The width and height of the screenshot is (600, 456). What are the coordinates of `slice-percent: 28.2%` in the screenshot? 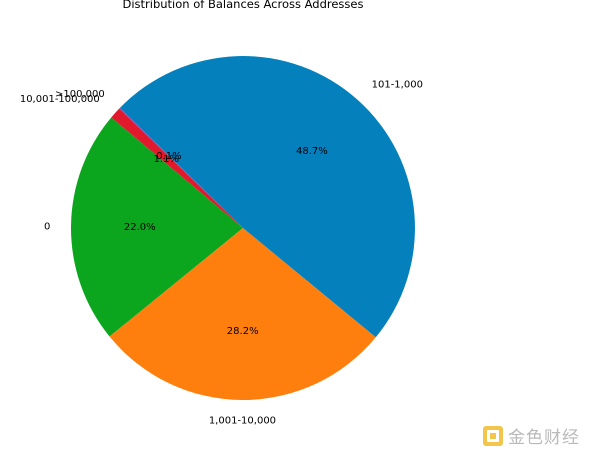 It's located at (243, 331).